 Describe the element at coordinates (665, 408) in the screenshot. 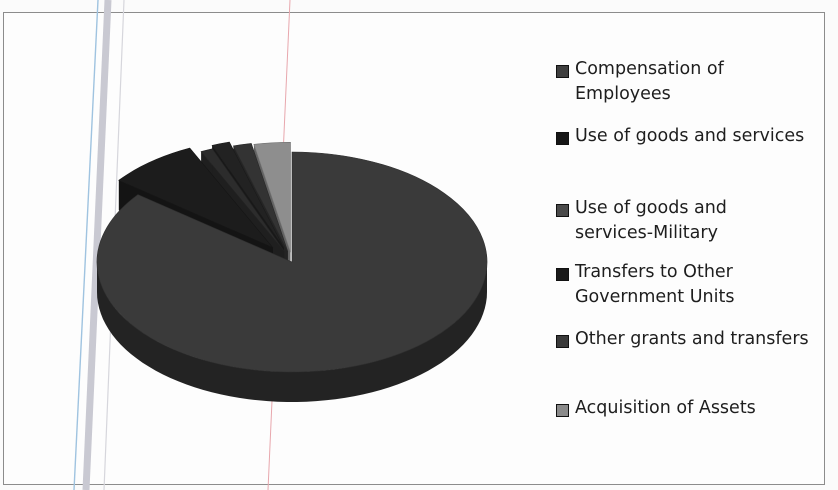

I see `legend-label: Acquisition of Assets` at that location.